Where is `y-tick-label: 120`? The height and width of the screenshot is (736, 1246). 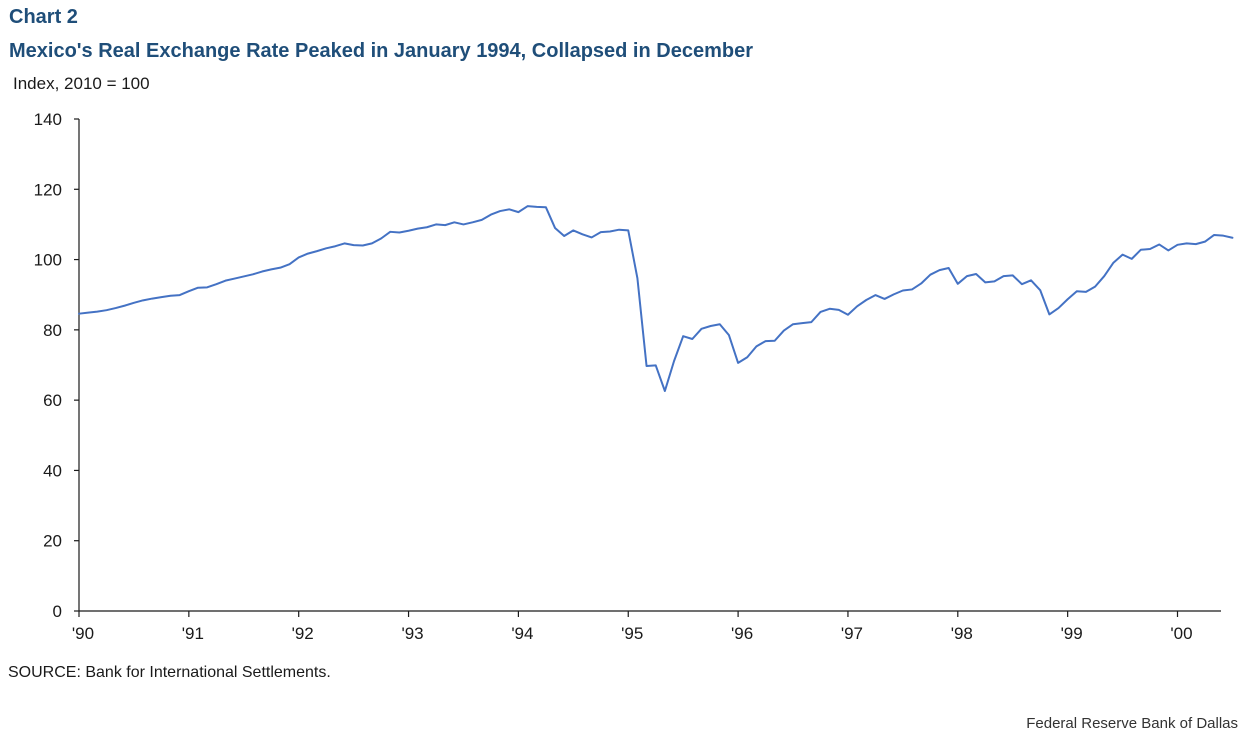 y-tick-label: 120 is located at coordinates (48, 189).